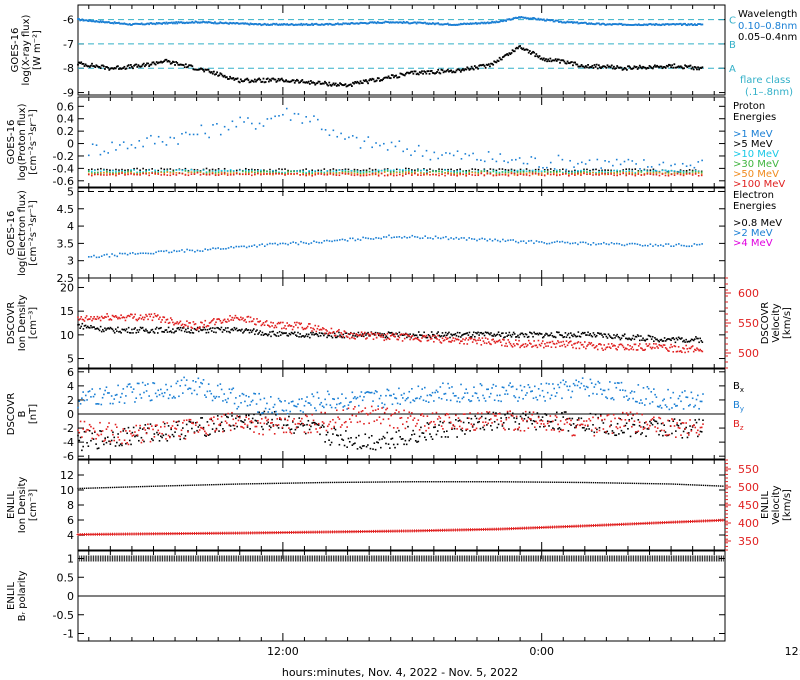  Describe the element at coordinates (11, 233) in the screenshot. I see `y-axis-label: GOES-16` at that location.